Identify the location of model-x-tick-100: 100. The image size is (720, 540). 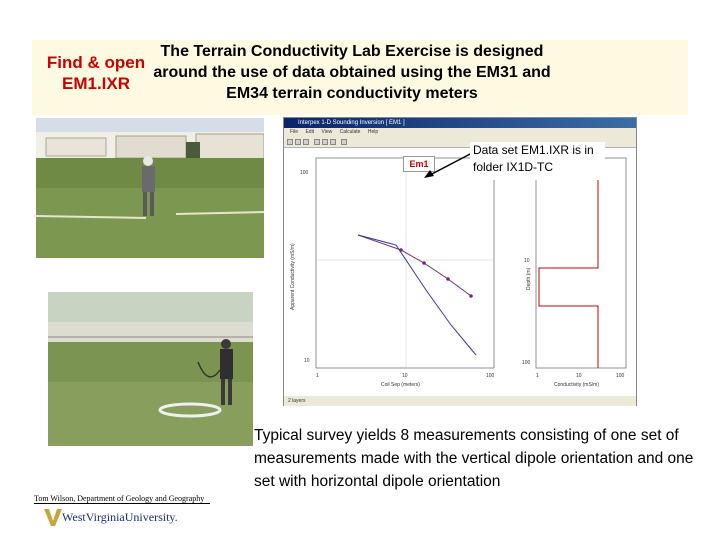
(620, 376).